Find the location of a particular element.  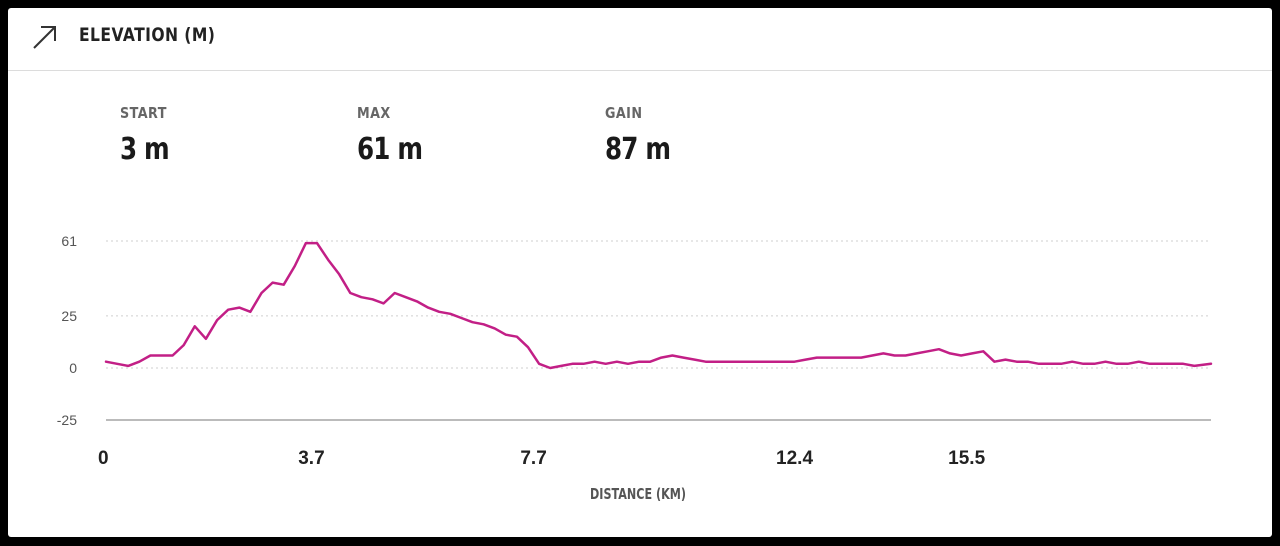

y-tick-label: 25 is located at coordinates (69, 316).